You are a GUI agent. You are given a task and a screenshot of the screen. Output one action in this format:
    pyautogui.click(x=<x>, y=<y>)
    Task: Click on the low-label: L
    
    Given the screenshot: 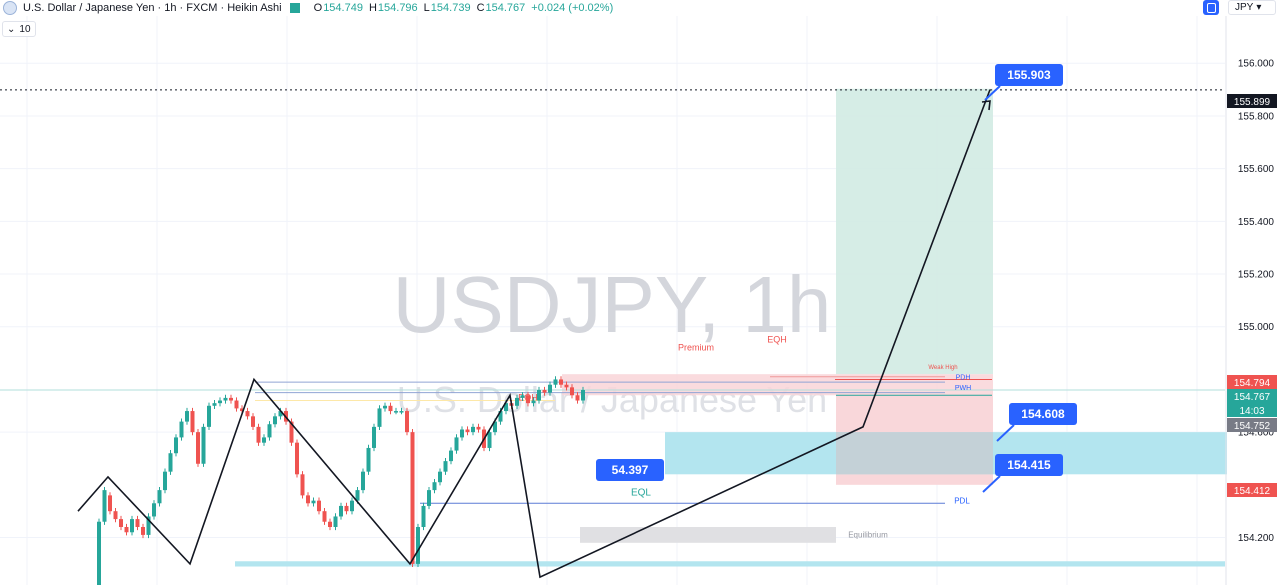 What is the action you would take?
    pyautogui.click(x=426, y=8)
    